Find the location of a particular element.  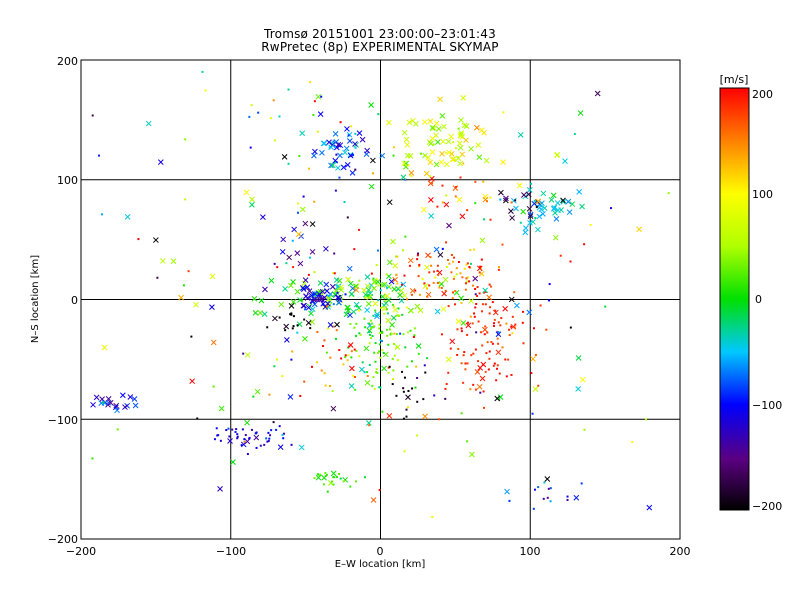

x-tick-label: 200 is located at coordinates (680, 551).